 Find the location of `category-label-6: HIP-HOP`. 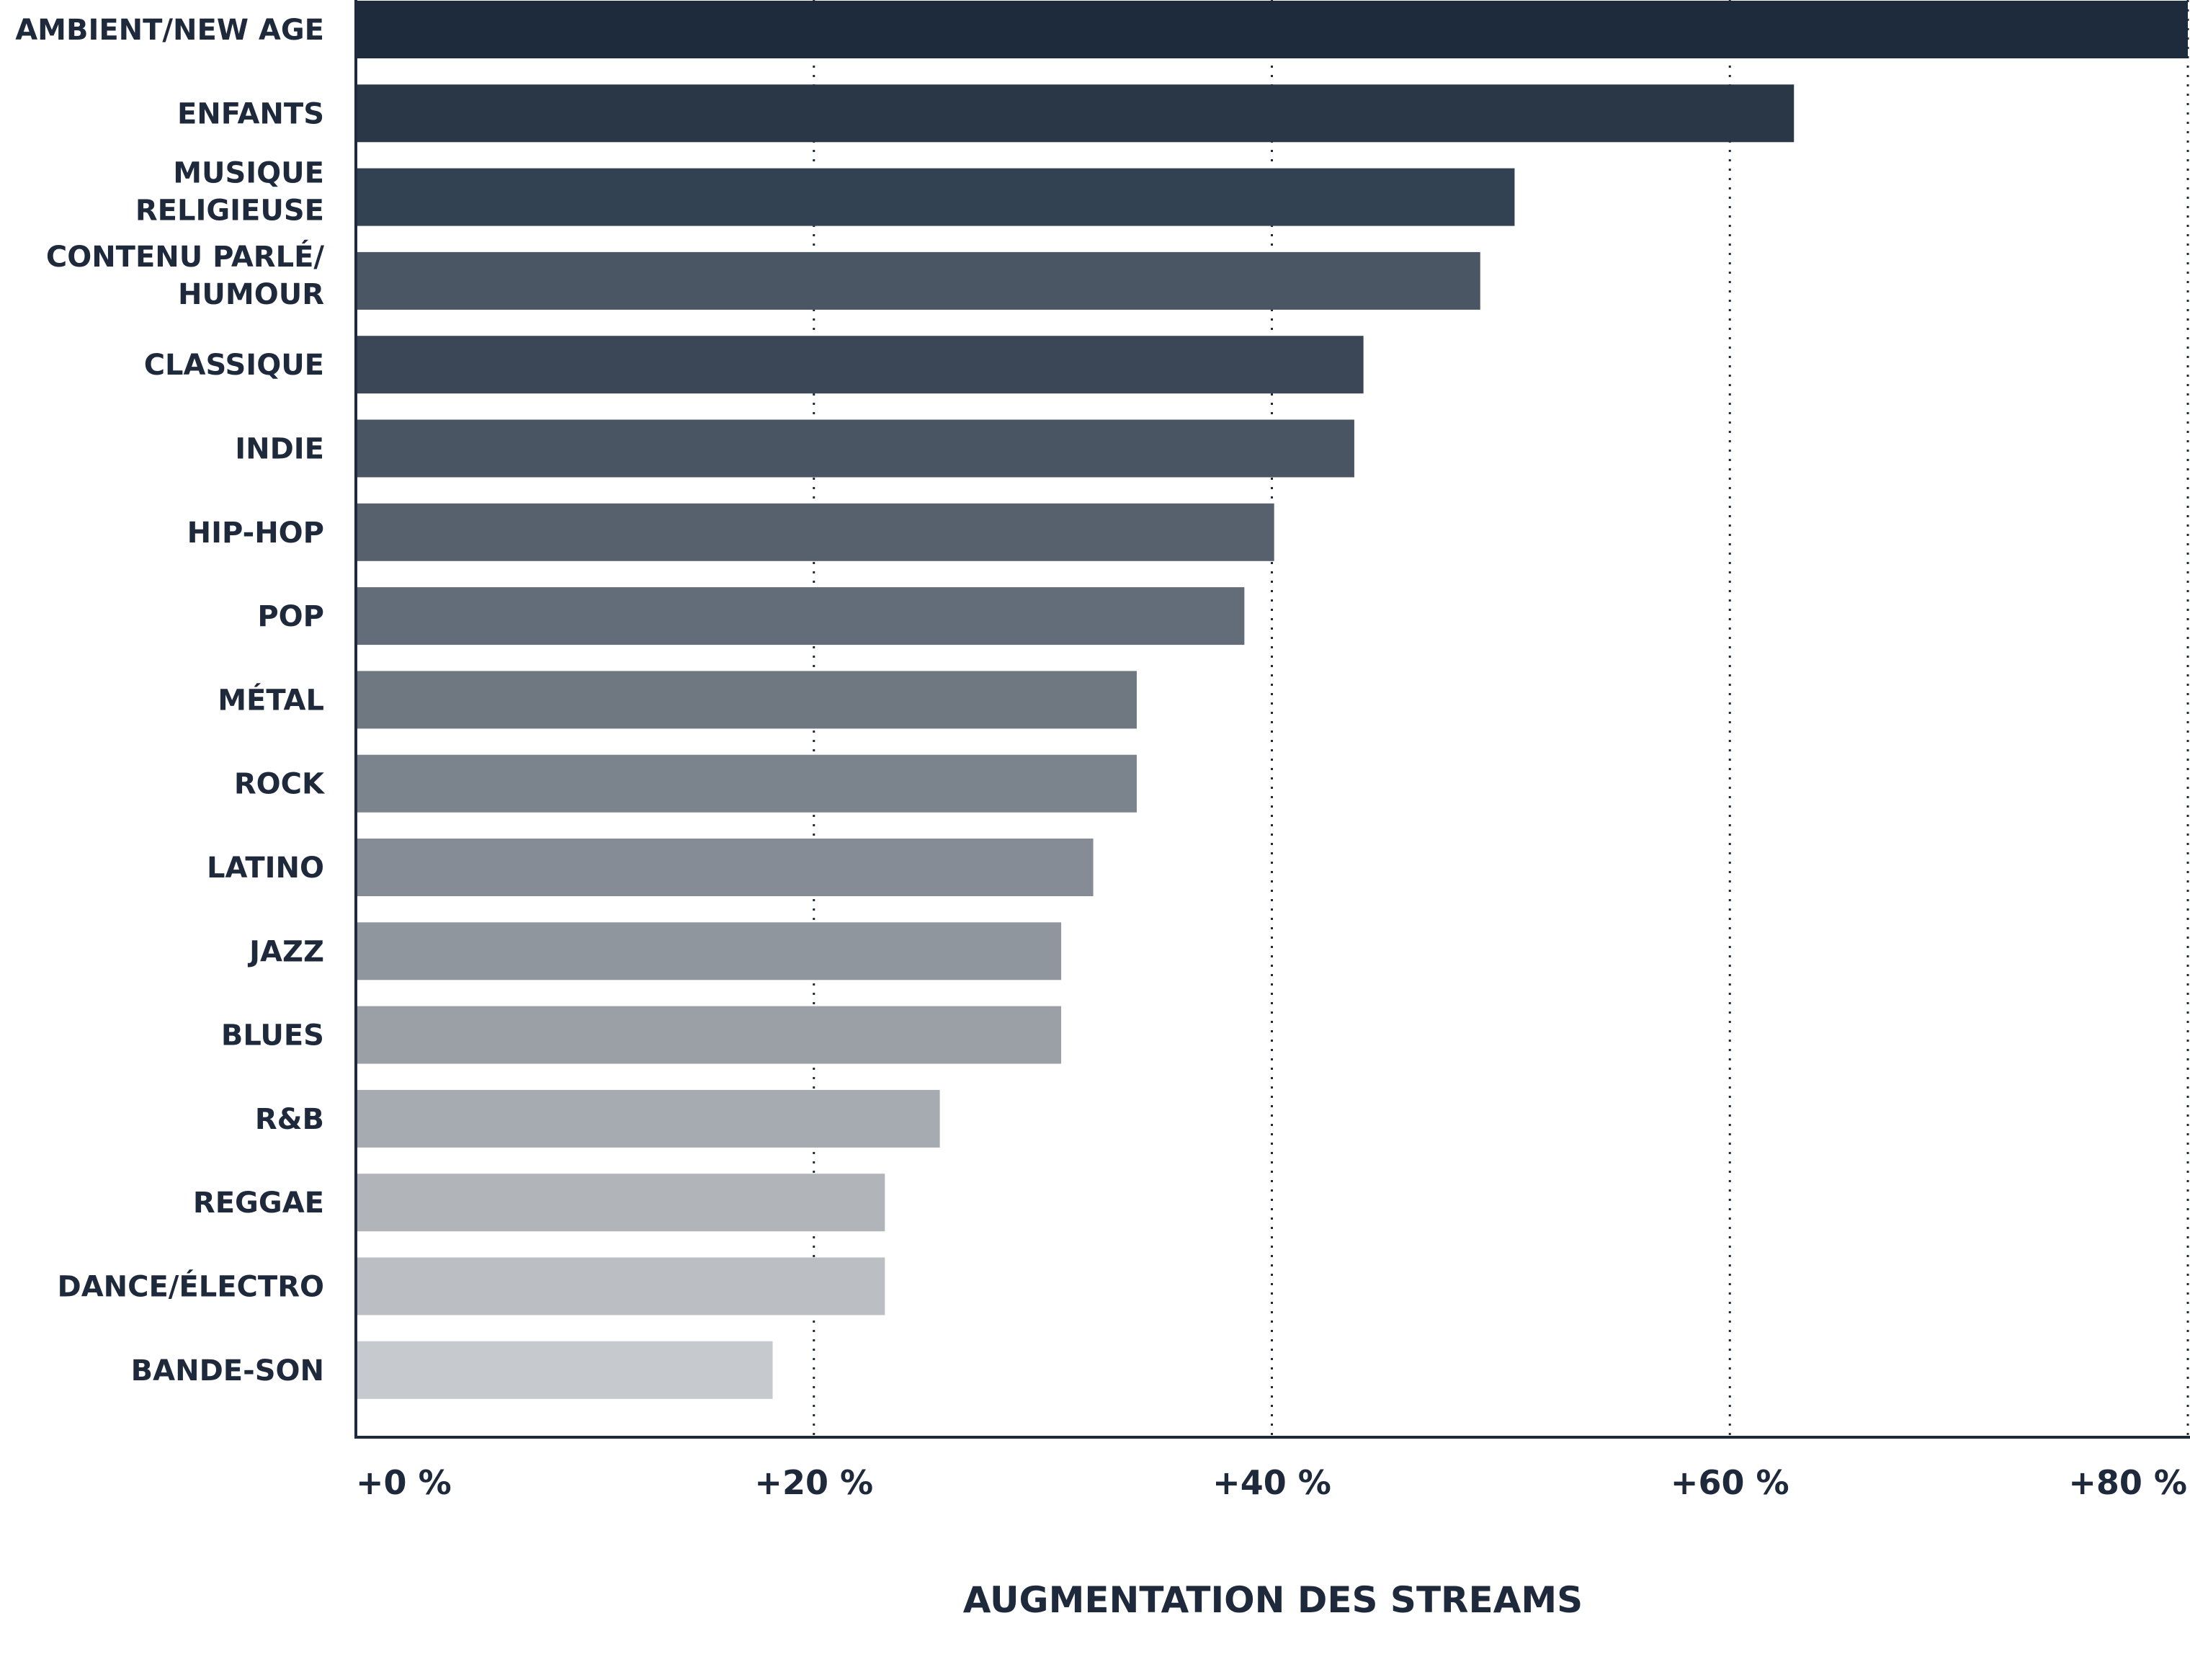

category-label-6: HIP-HOP is located at coordinates (255, 533).